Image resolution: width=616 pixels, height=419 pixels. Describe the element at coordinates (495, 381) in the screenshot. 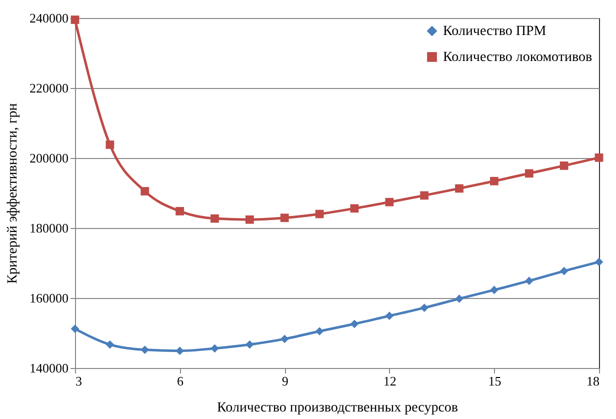

I see `x-tick-label: 15` at that location.